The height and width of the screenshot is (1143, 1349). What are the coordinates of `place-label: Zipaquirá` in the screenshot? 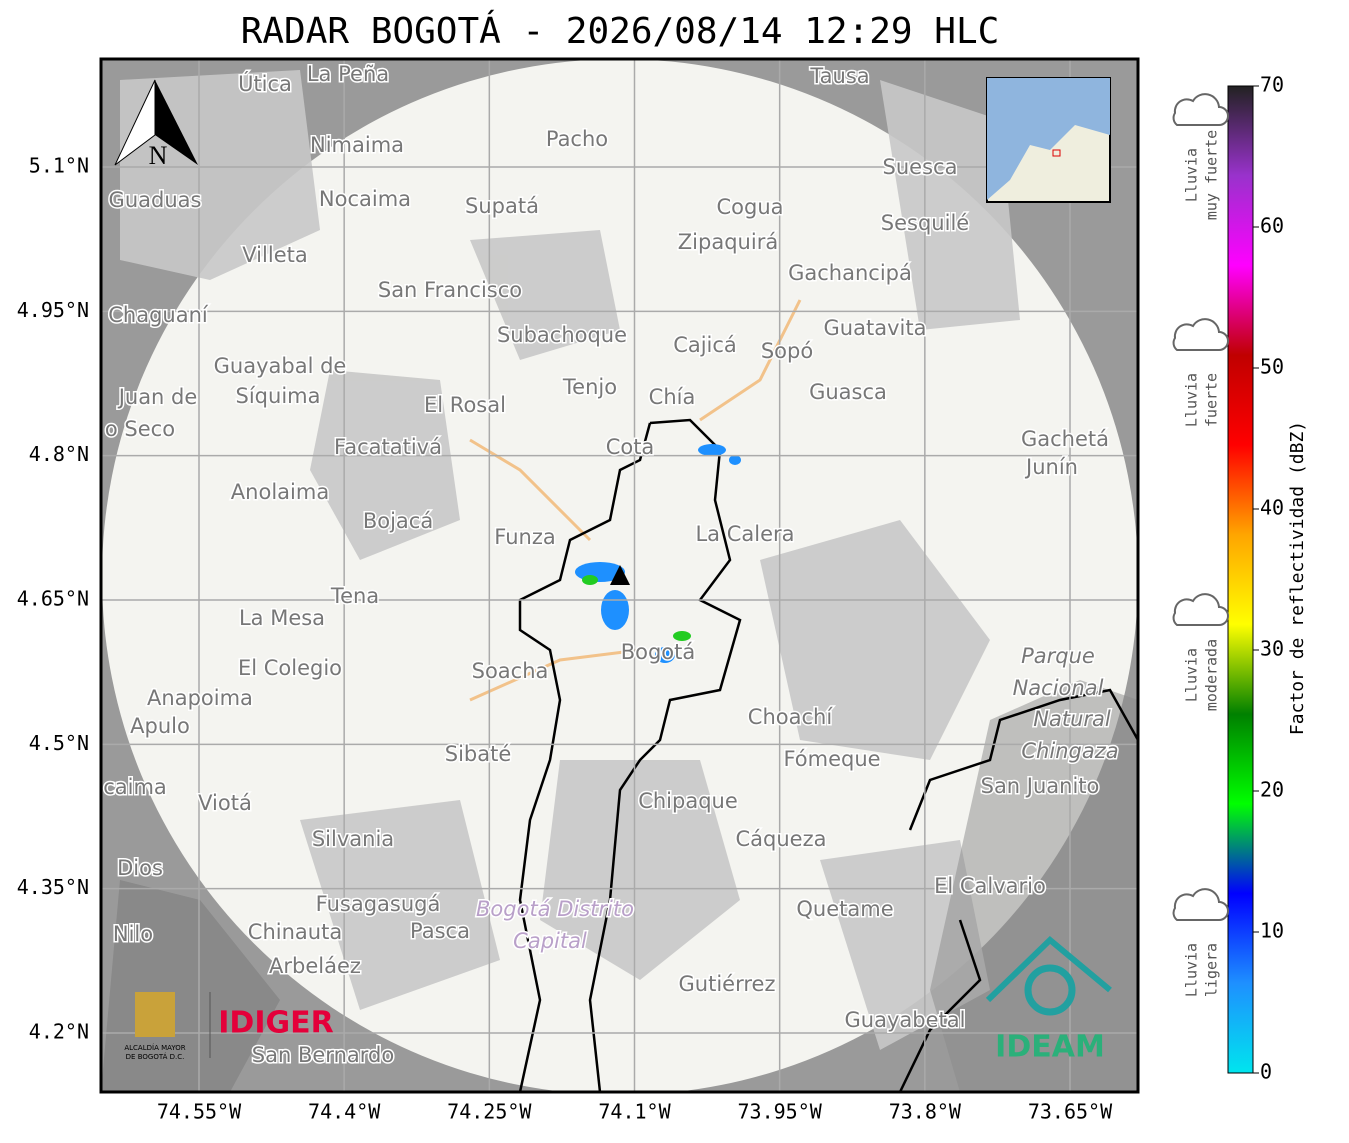 It's located at (728, 242).